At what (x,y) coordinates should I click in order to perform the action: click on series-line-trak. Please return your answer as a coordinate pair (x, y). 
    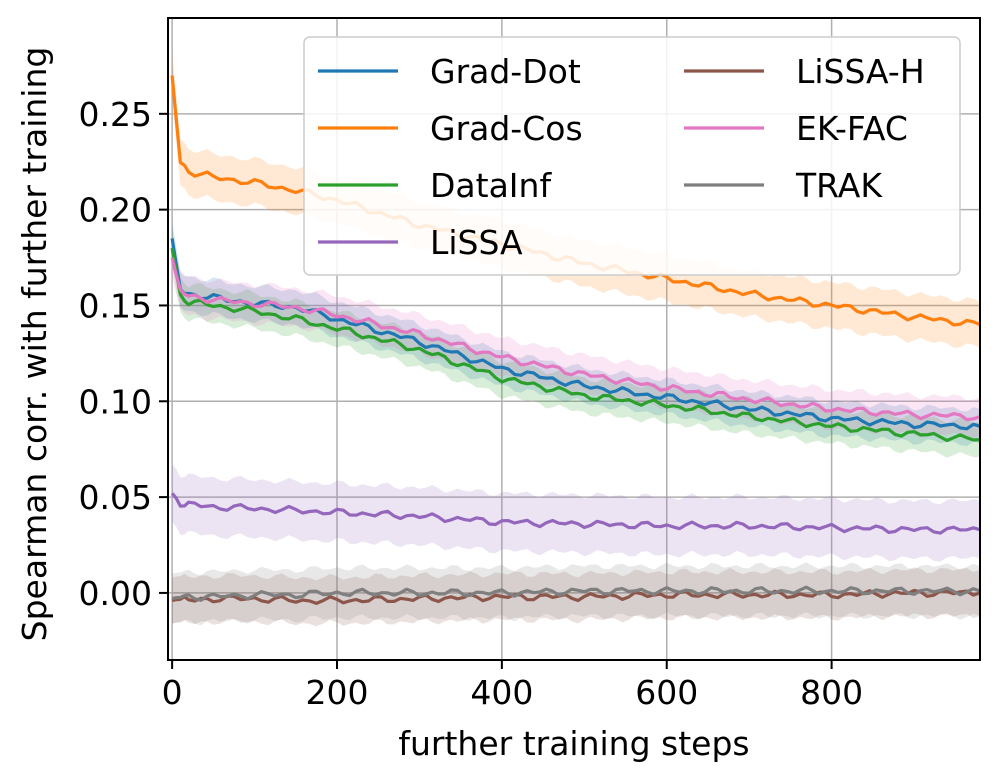
    Looking at the image, I should click on (576, 593).